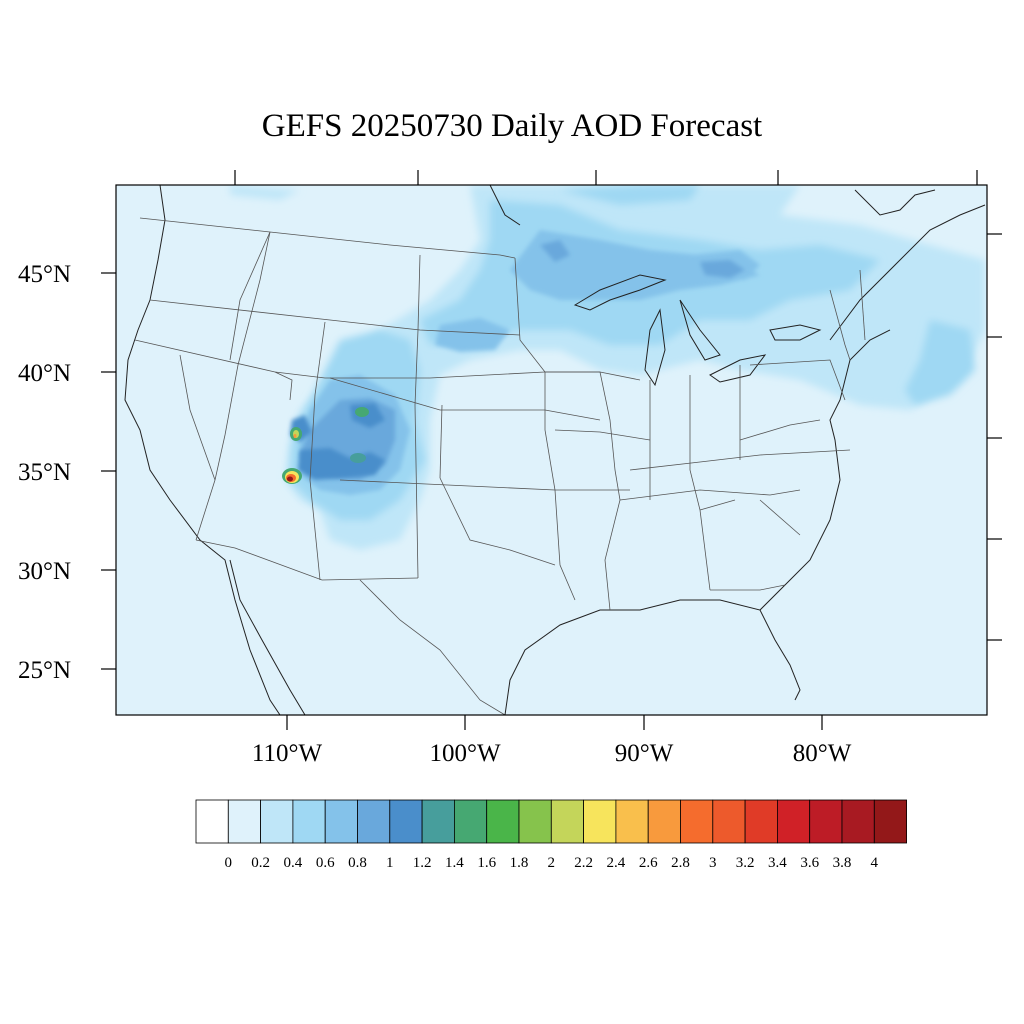 The height and width of the screenshot is (1024, 1024). Describe the element at coordinates (648, 863) in the screenshot. I see `colorbar-tick-label: 2.6` at that location.